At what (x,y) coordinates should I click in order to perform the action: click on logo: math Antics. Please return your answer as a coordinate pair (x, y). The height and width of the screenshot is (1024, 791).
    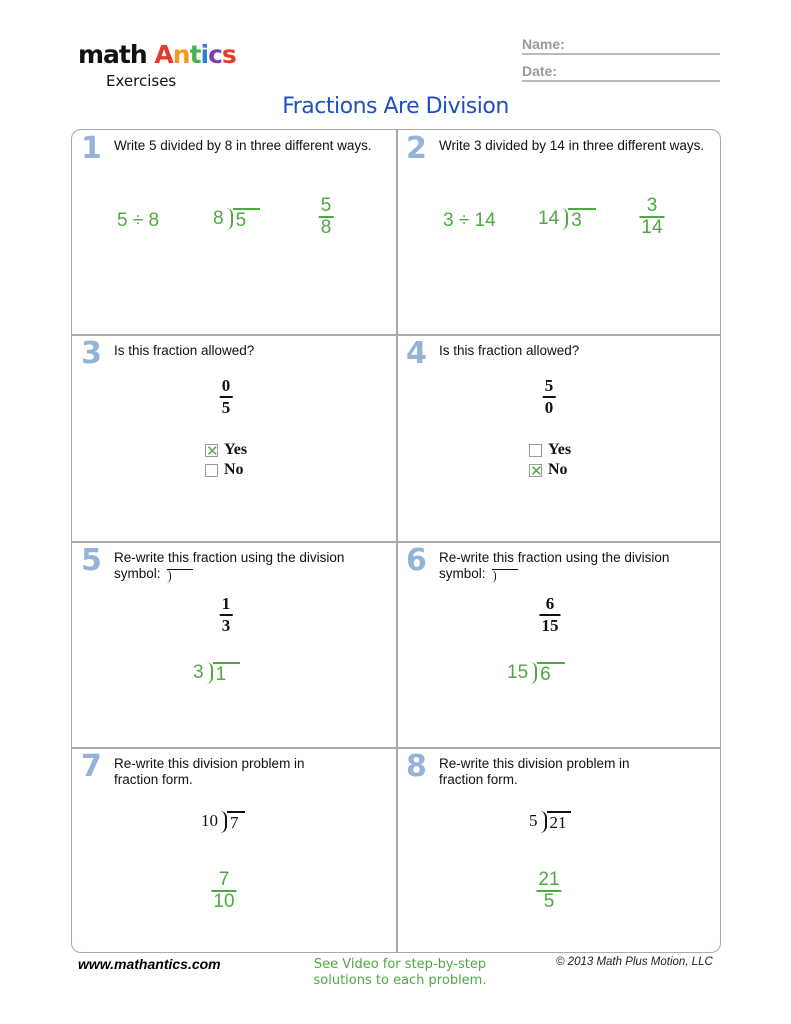
    Looking at the image, I should click on (157, 54).